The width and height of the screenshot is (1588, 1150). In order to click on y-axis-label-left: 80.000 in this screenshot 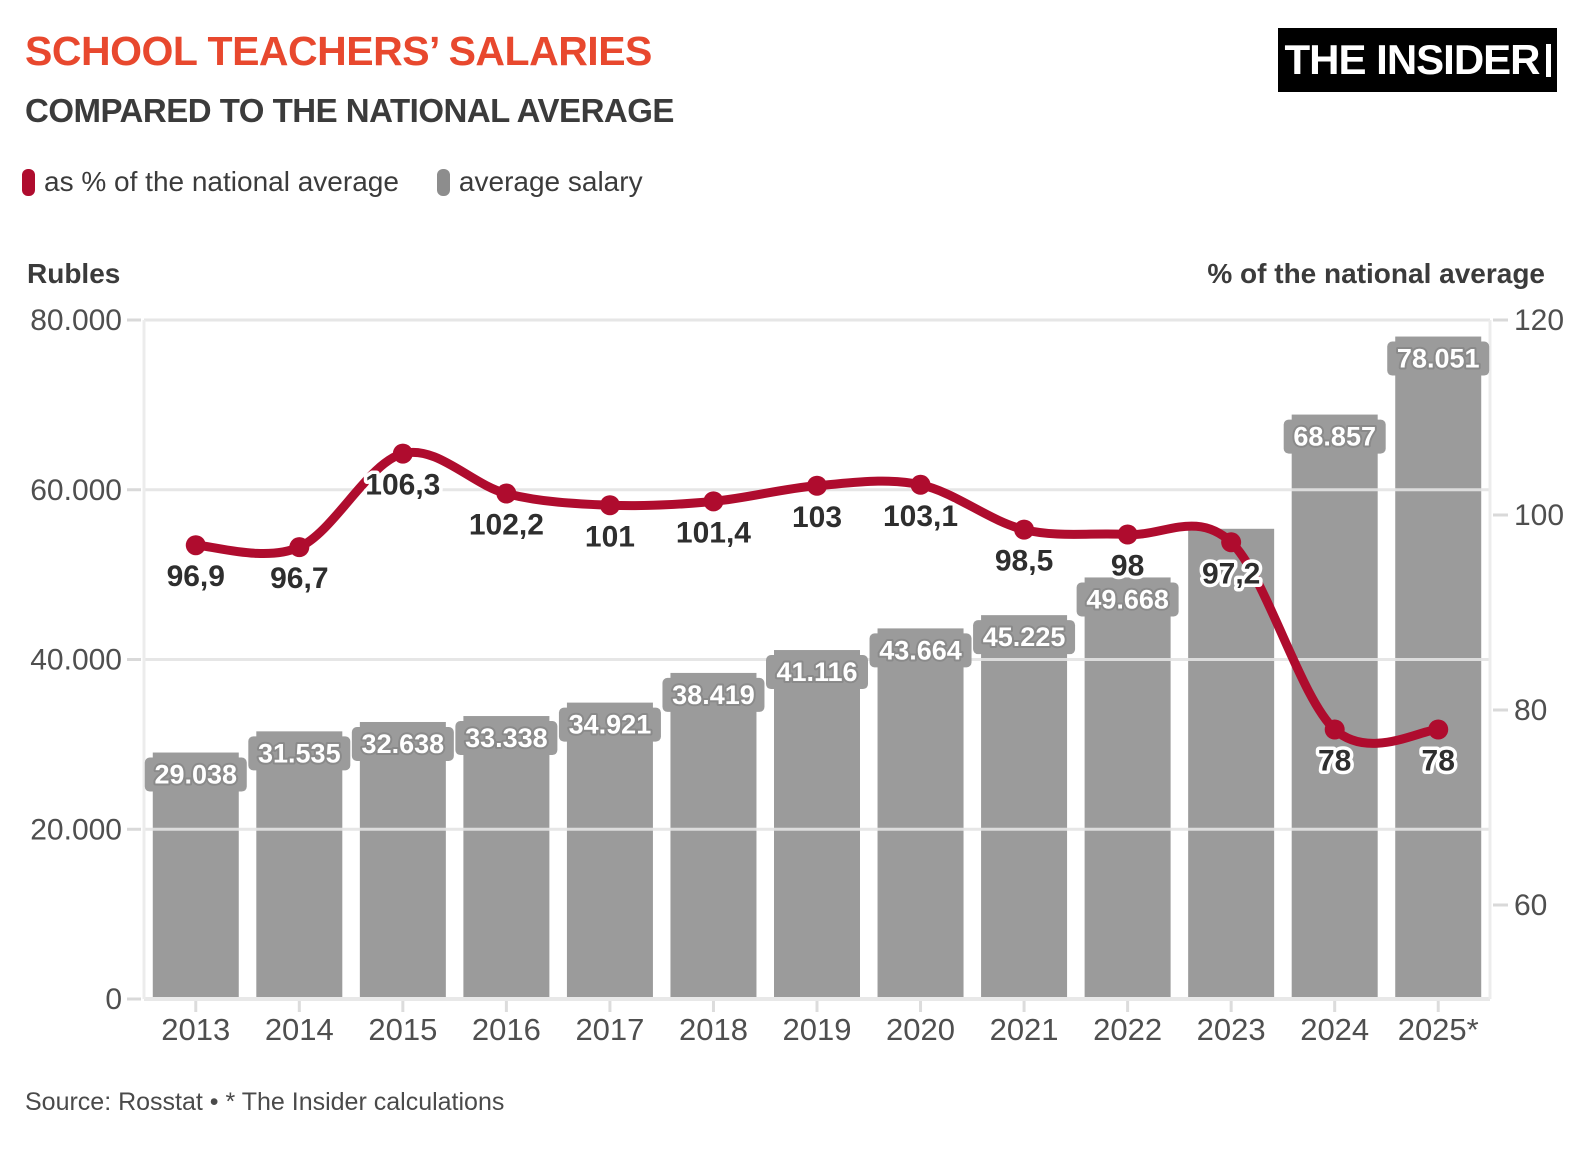, I will do `click(76, 320)`.